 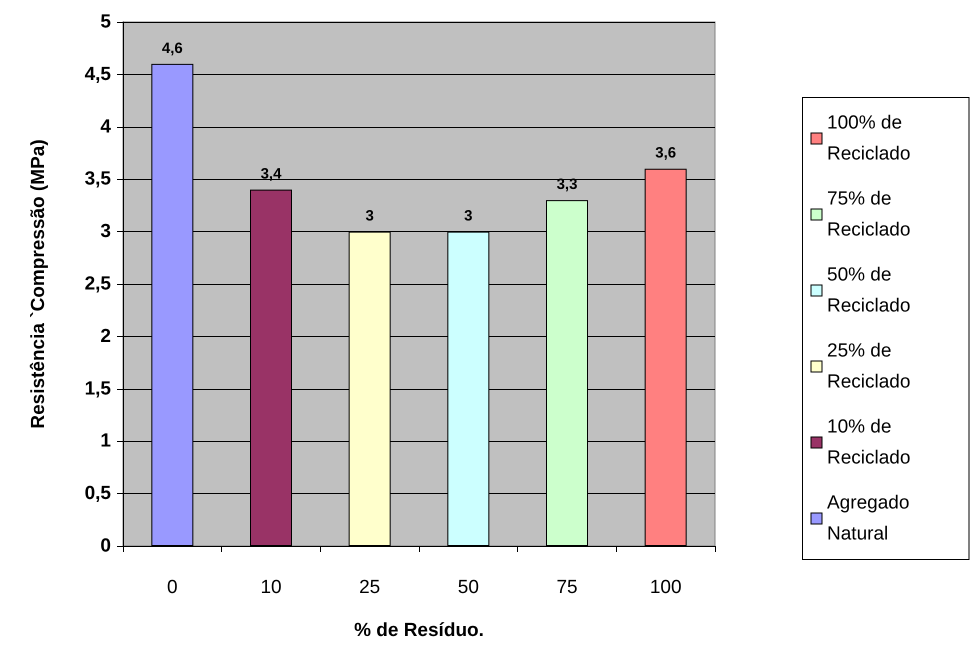 What do you see at coordinates (172, 587) in the screenshot?
I see `x-tick-label: 0` at bounding box center [172, 587].